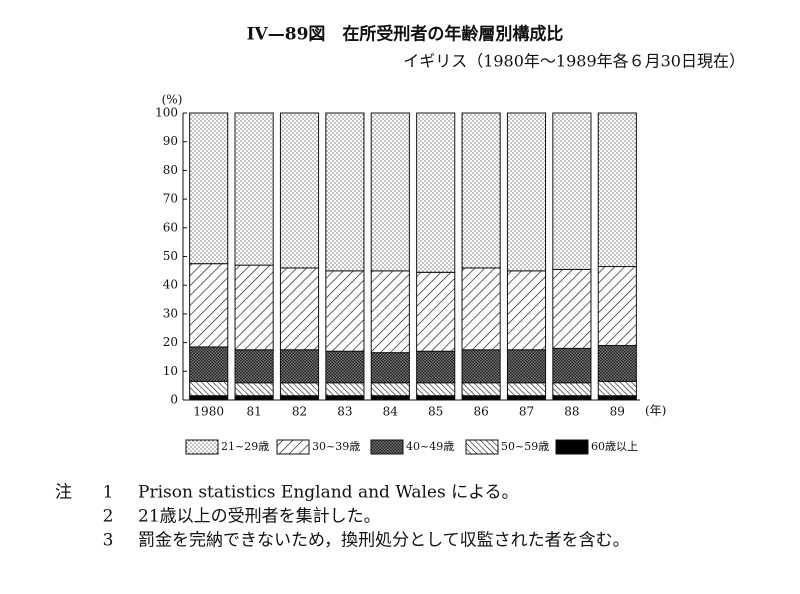  What do you see at coordinates (391, 412) in the screenshot?
I see `x-tick-label: 84` at bounding box center [391, 412].